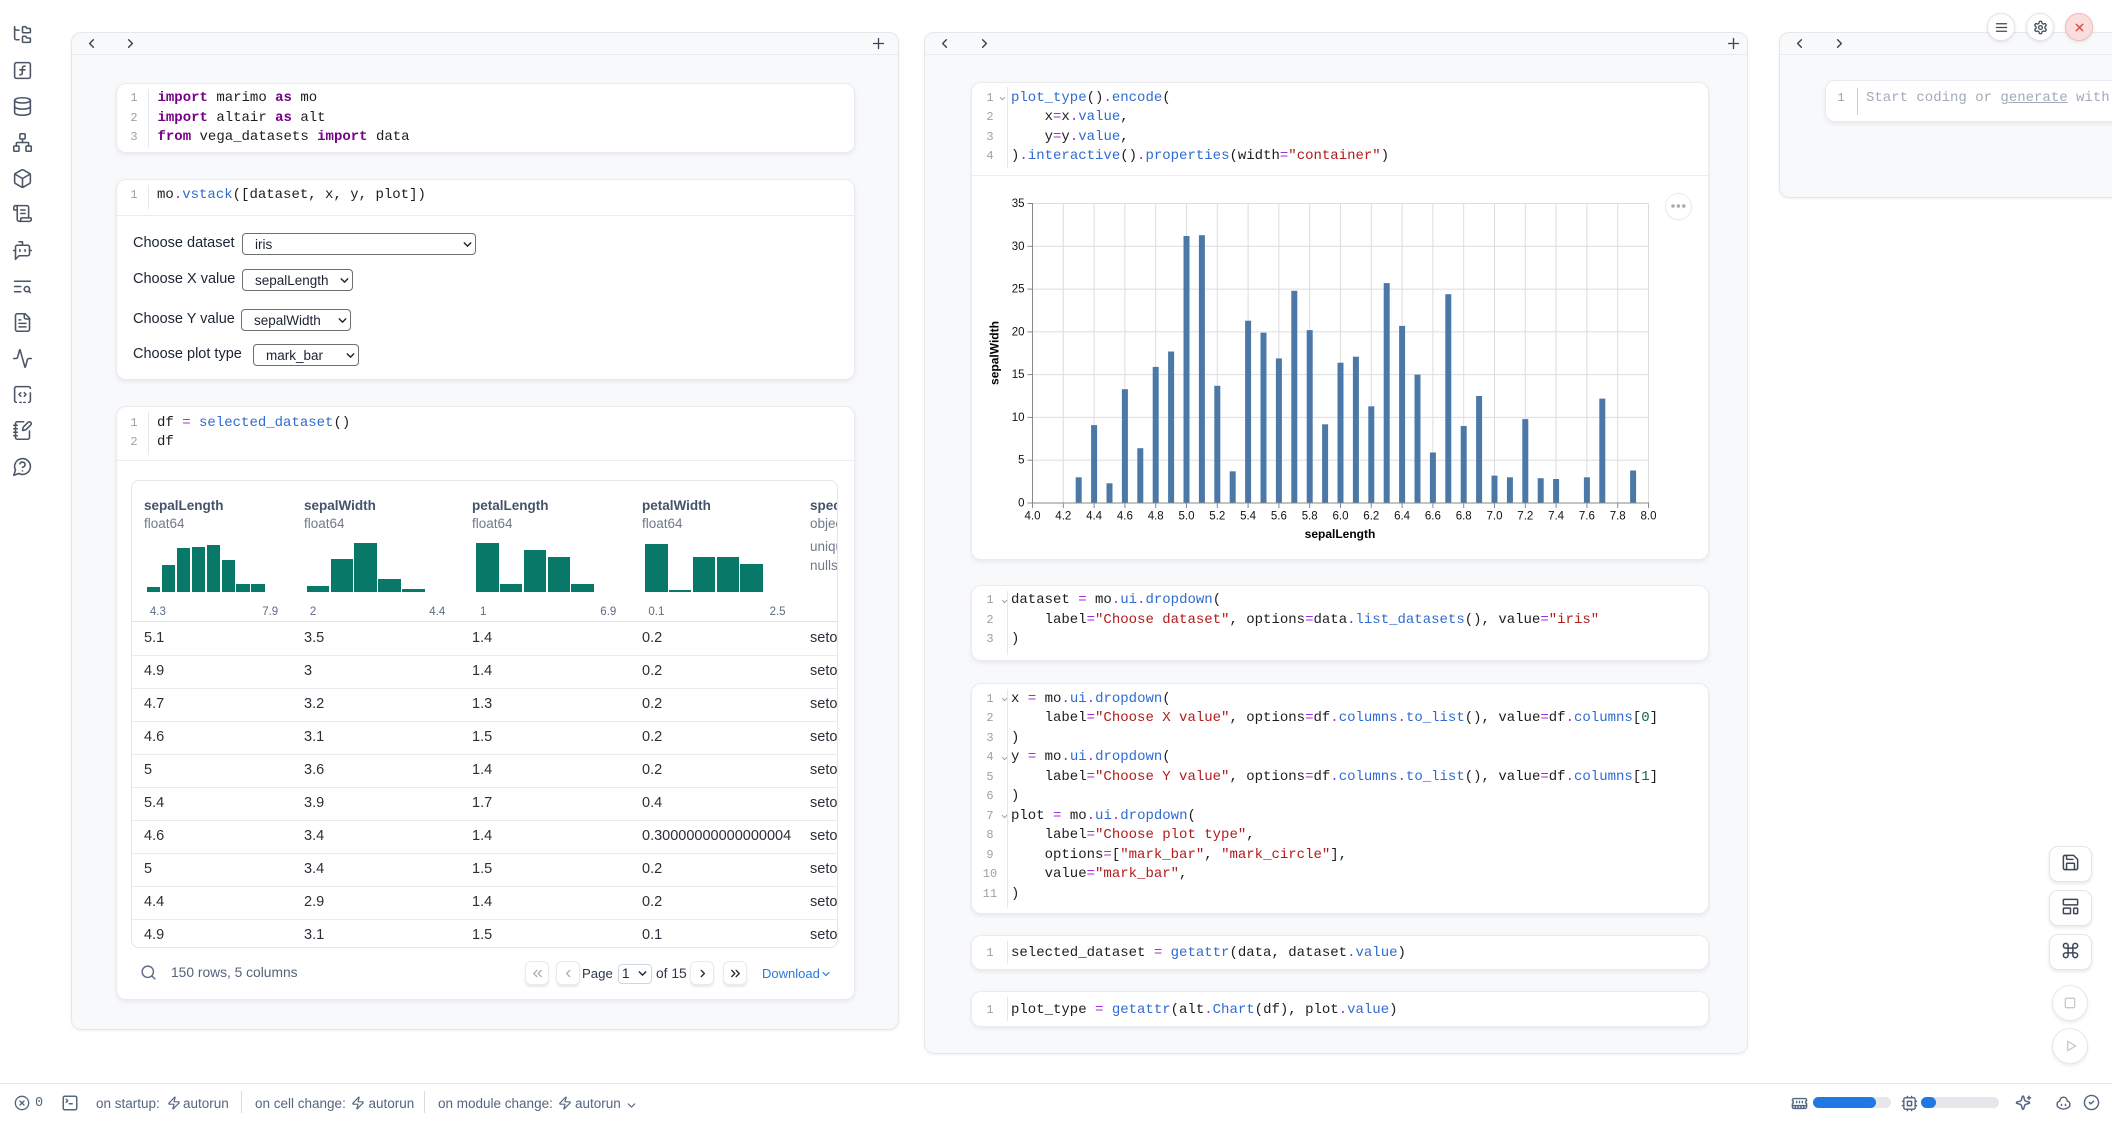  I want to click on svg-text: 4.2, so click(1063, 517).